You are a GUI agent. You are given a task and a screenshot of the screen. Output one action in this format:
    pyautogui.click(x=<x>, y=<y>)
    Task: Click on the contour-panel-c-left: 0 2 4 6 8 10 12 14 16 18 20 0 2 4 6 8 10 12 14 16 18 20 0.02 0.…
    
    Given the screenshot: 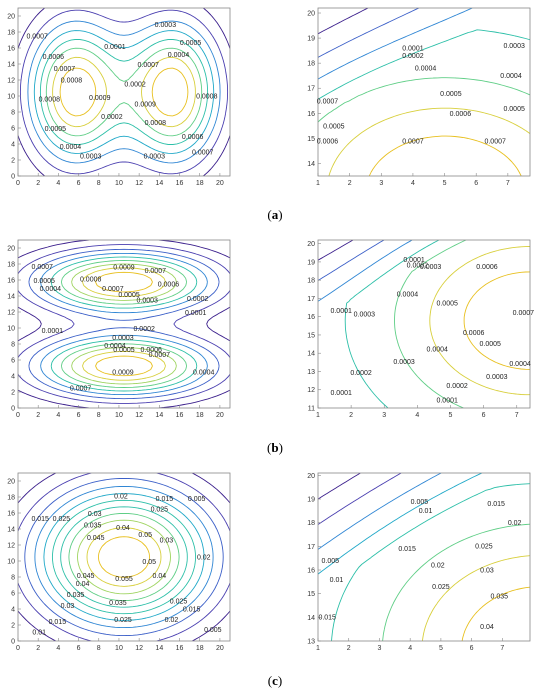 What is the action you would take?
    pyautogui.click(x=119, y=562)
    